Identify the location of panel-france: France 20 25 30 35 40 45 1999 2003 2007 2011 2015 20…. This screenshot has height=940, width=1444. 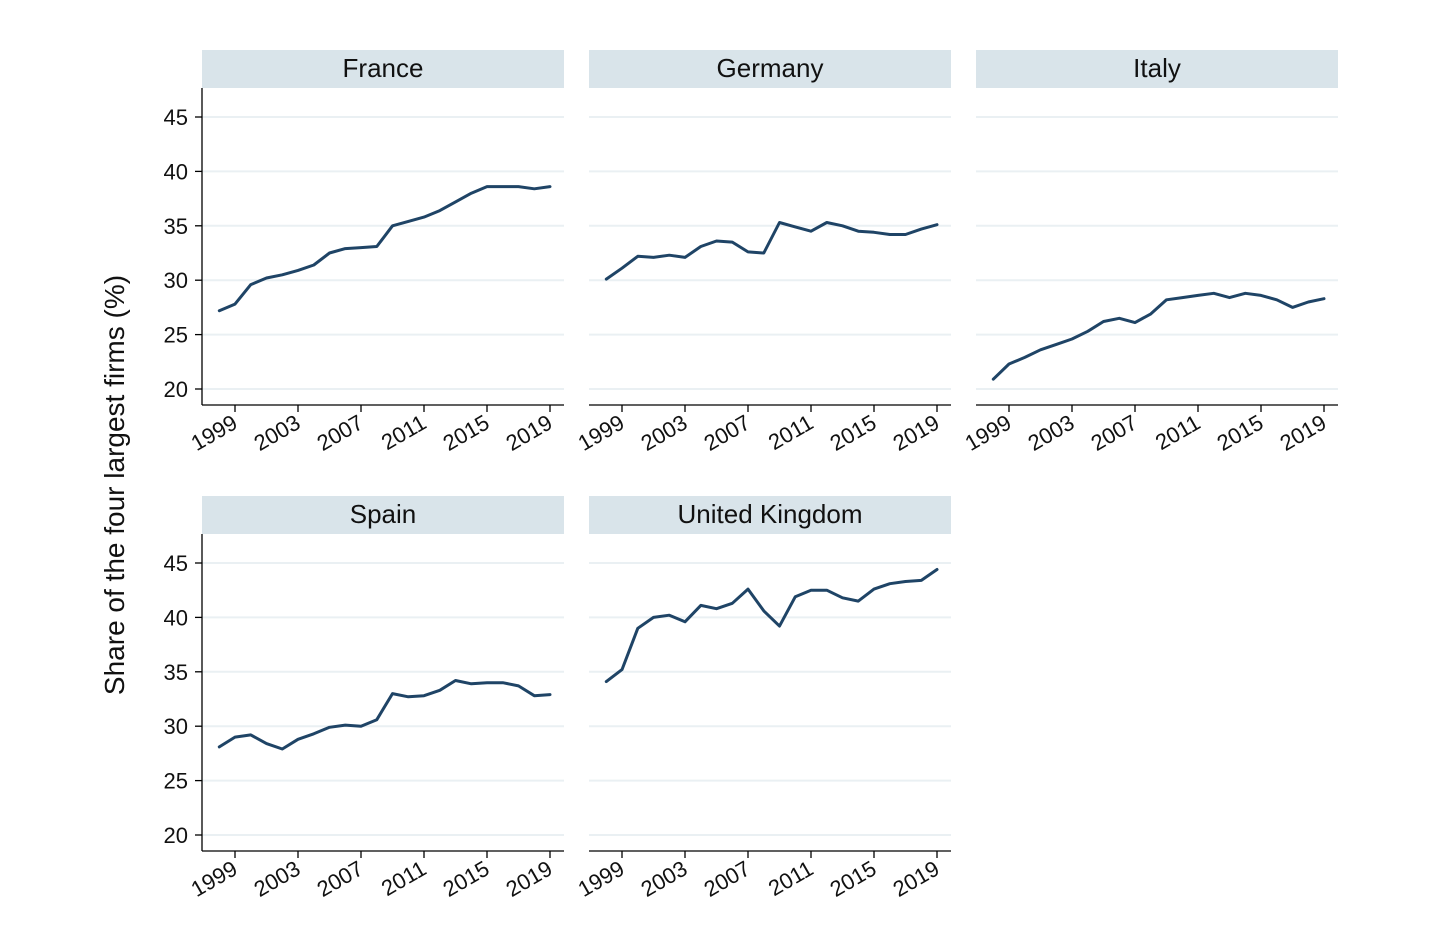
(364, 253).